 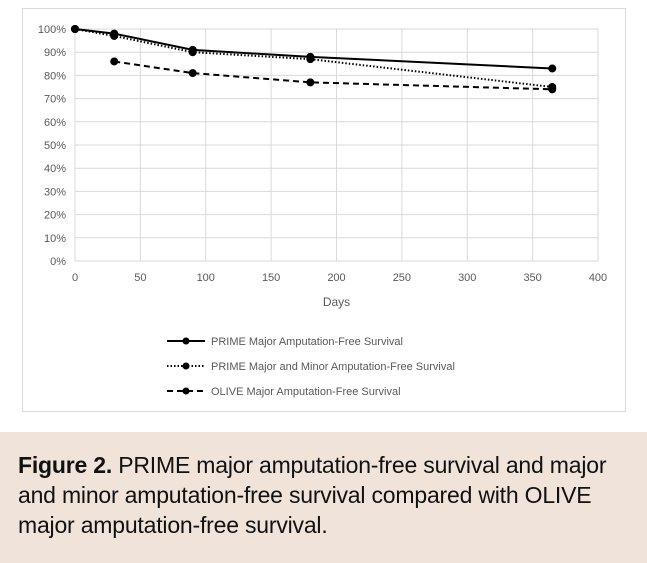 What do you see at coordinates (55, 239) in the screenshot?
I see `y-tick-label: 10%` at bounding box center [55, 239].